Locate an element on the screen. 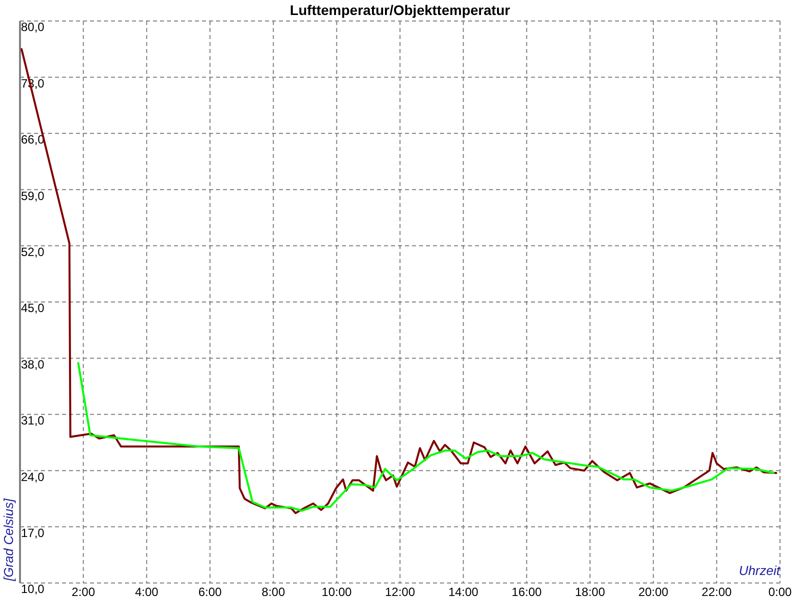 This screenshot has height=600, width=800. chart-title: Lufttemperatur/Objekttemperatur is located at coordinates (400, 10).